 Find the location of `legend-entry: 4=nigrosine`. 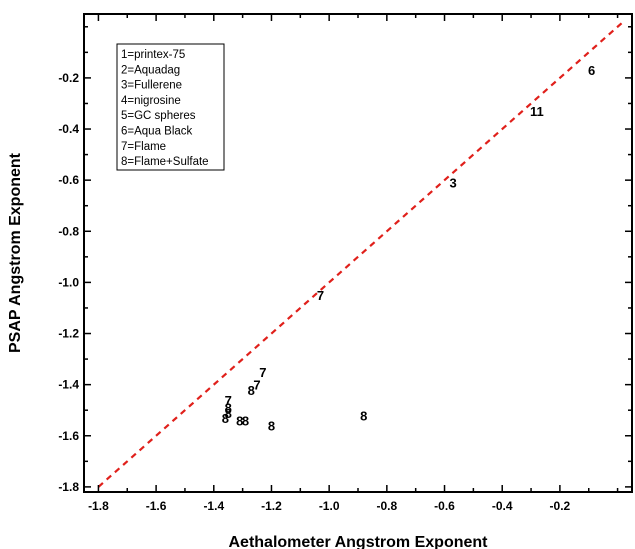

legend-entry: 4=nigrosine is located at coordinates (151, 101).